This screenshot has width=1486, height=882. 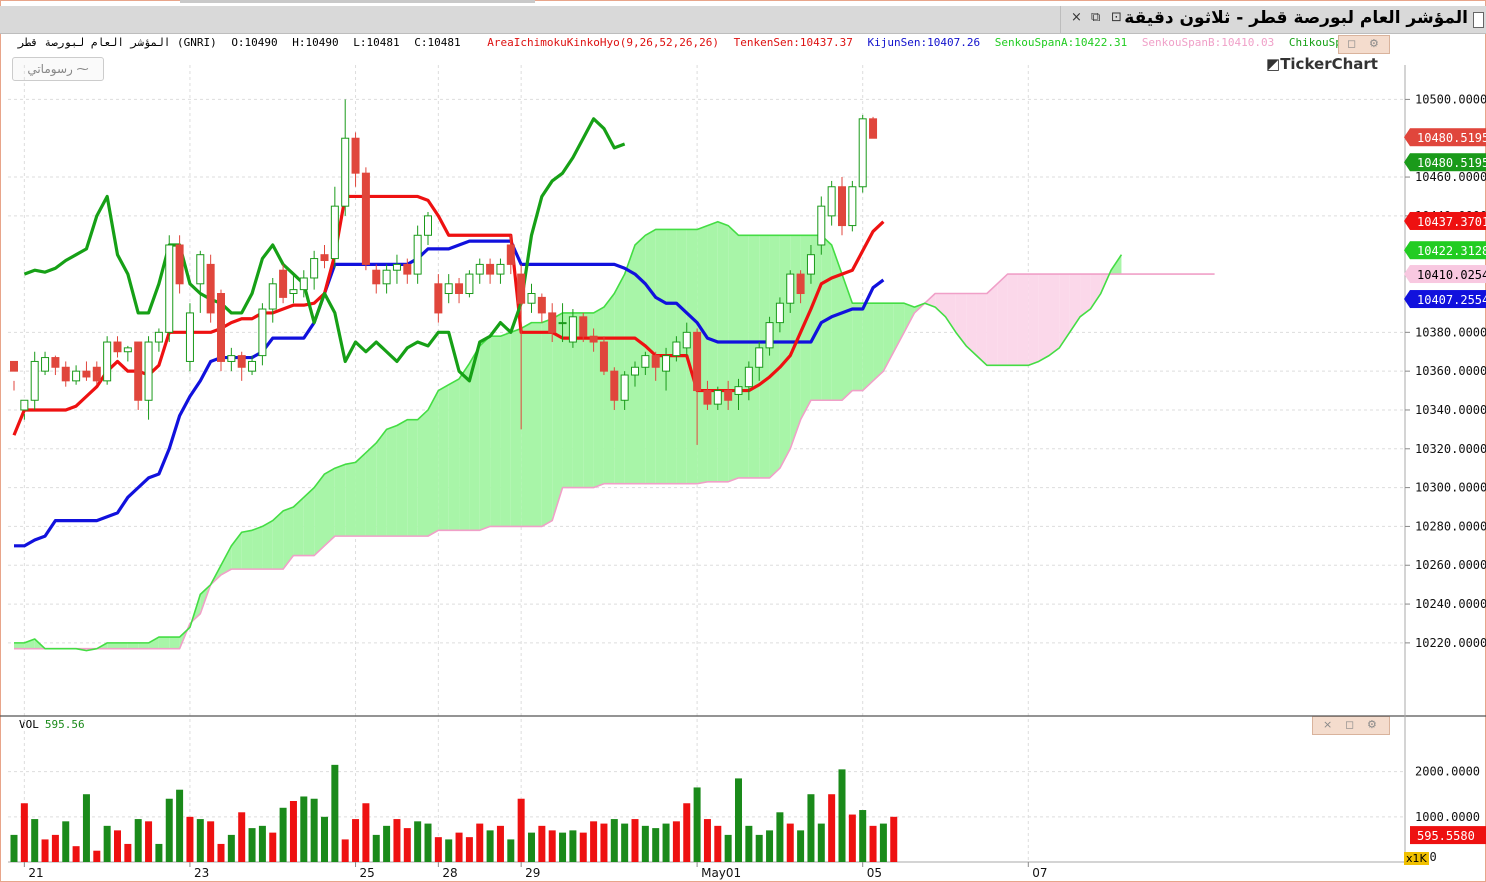 What do you see at coordinates (603, 42) in the screenshot?
I see `indicator-name: AreaIchimokuKinkoHyo(9,26,52,26,26)` at bounding box center [603, 42].